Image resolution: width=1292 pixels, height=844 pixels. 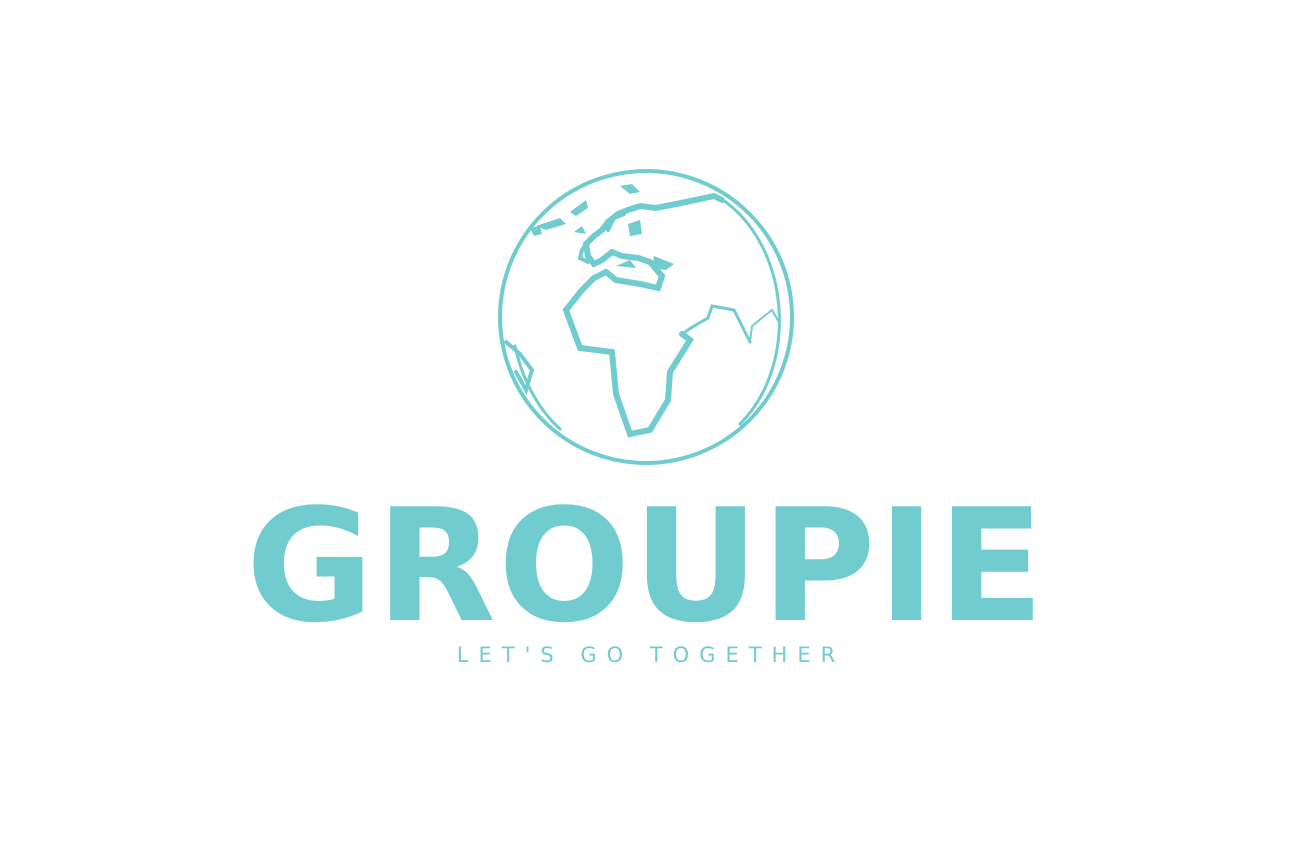 What do you see at coordinates (646, 317) in the screenshot?
I see `globe-icon` at bounding box center [646, 317].